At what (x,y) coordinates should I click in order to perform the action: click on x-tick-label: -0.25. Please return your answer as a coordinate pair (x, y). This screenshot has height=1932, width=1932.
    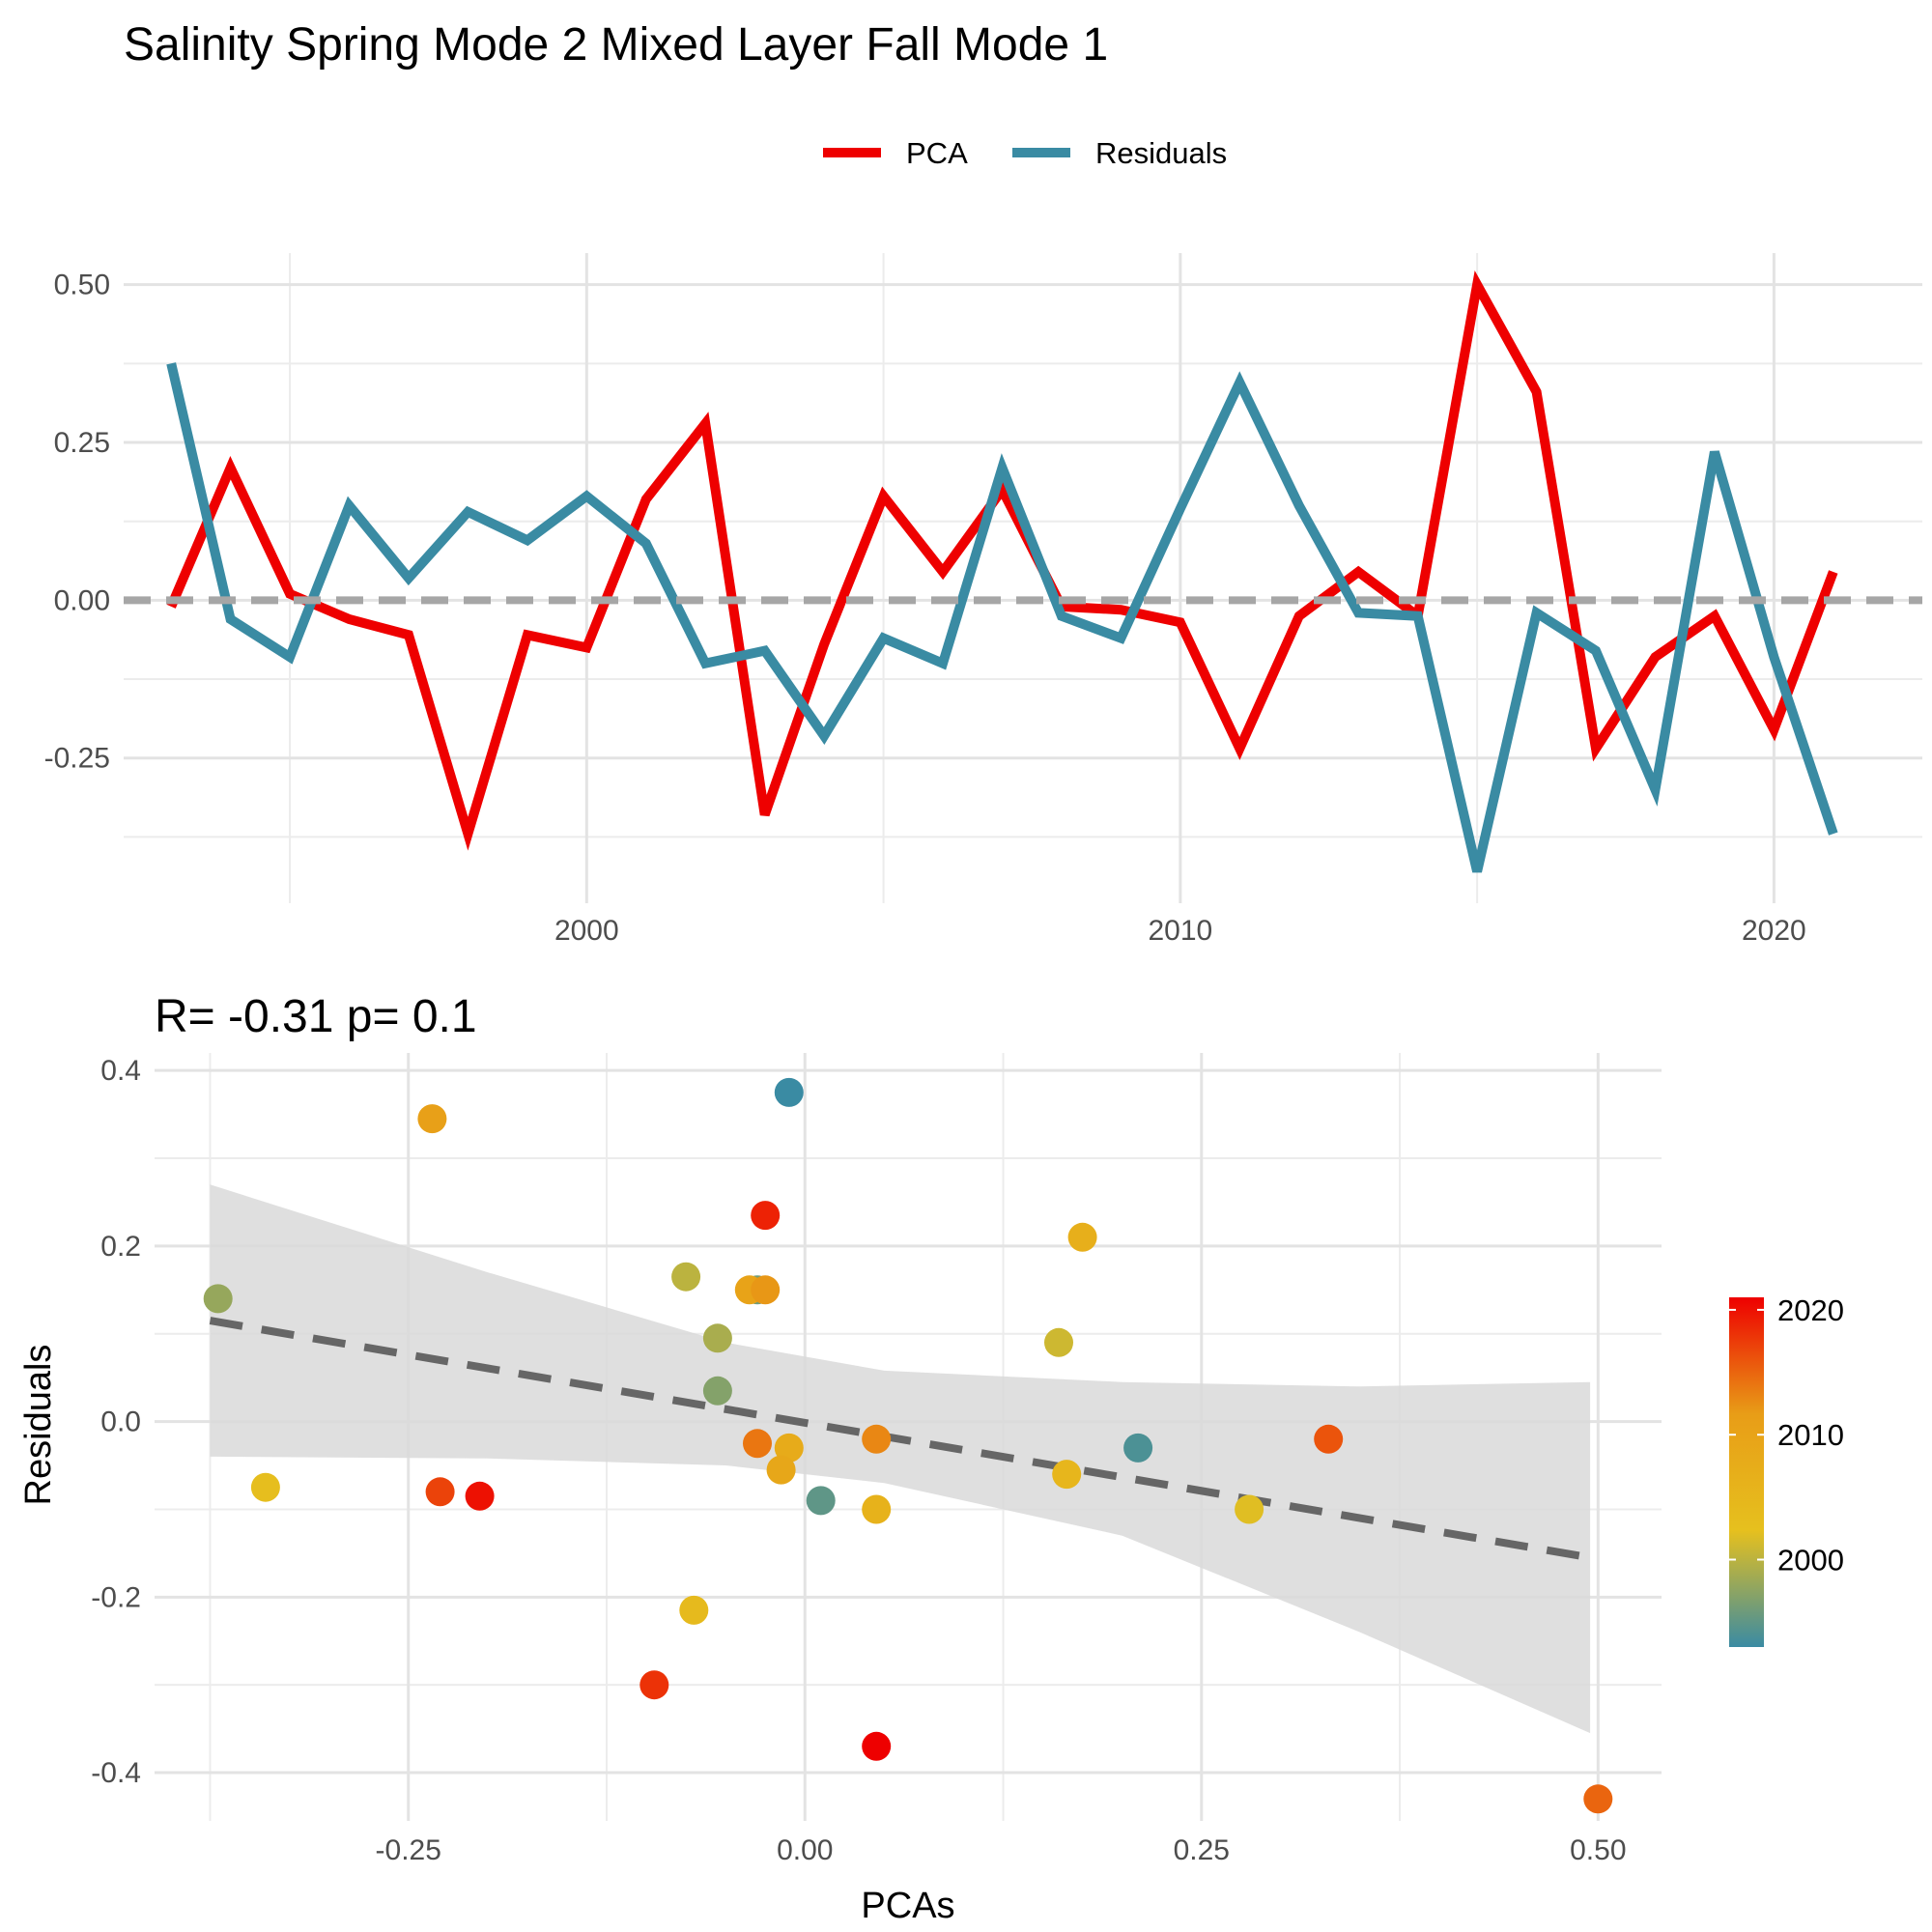
    Looking at the image, I should click on (408, 1850).